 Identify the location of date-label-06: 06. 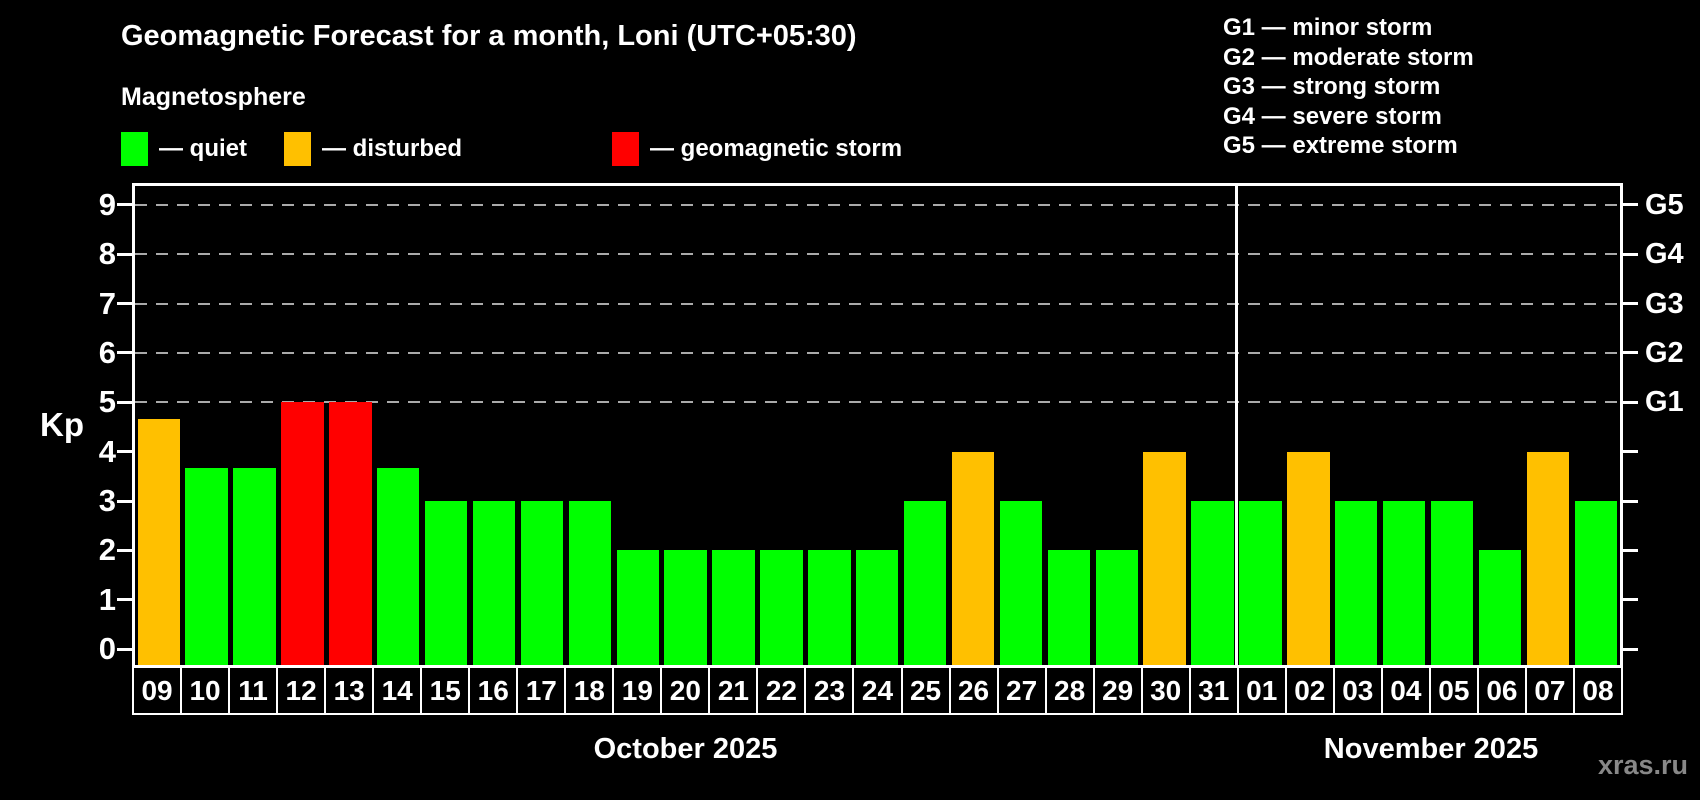
(1501, 690).